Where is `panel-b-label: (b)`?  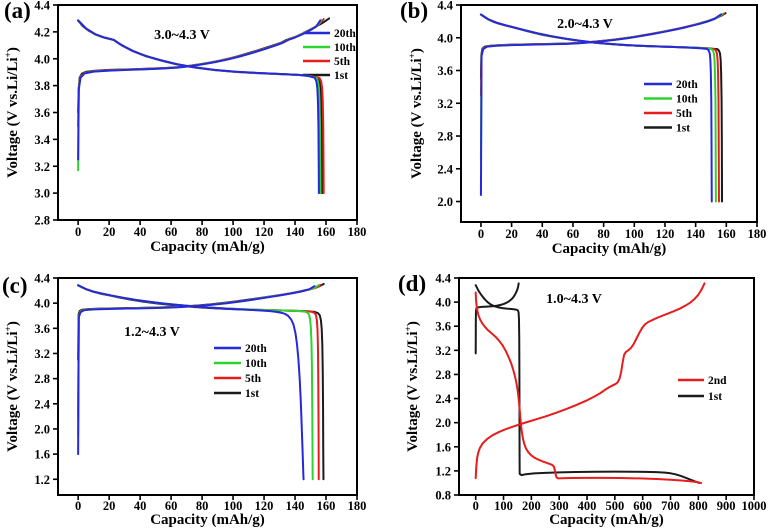
panel-b-label: (b) is located at coordinates (414, 11).